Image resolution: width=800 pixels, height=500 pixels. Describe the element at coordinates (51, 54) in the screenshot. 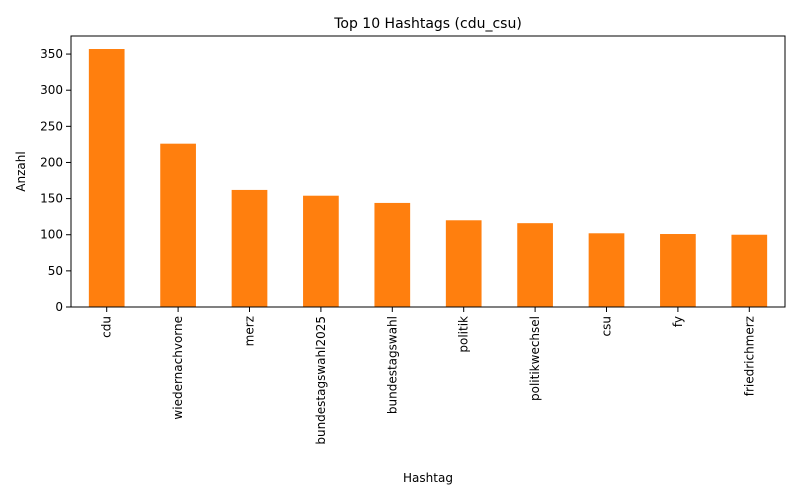

I see `y-tick-label: 350` at that location.